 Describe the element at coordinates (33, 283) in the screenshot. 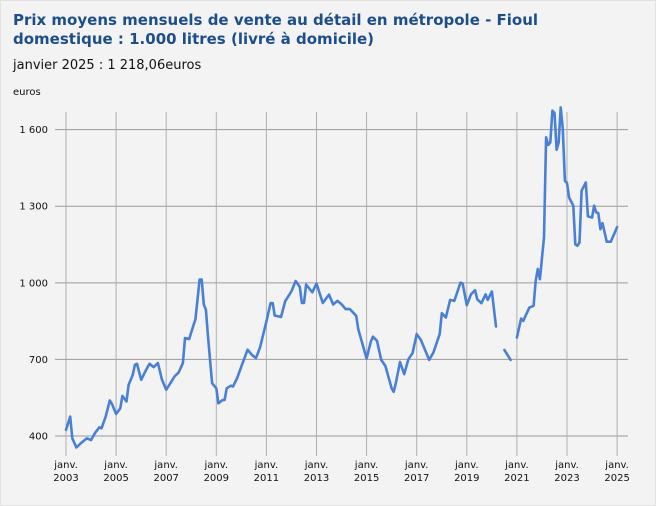

I see `y-tick-label: 1 000` at that location.